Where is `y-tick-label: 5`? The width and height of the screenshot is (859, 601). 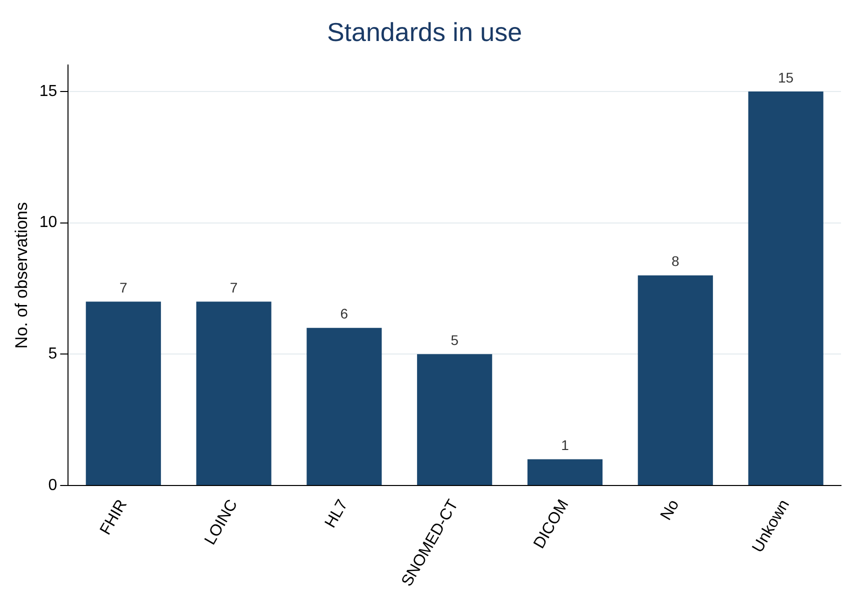 y-tick-label: 5 is located at coordinates (53, 354).